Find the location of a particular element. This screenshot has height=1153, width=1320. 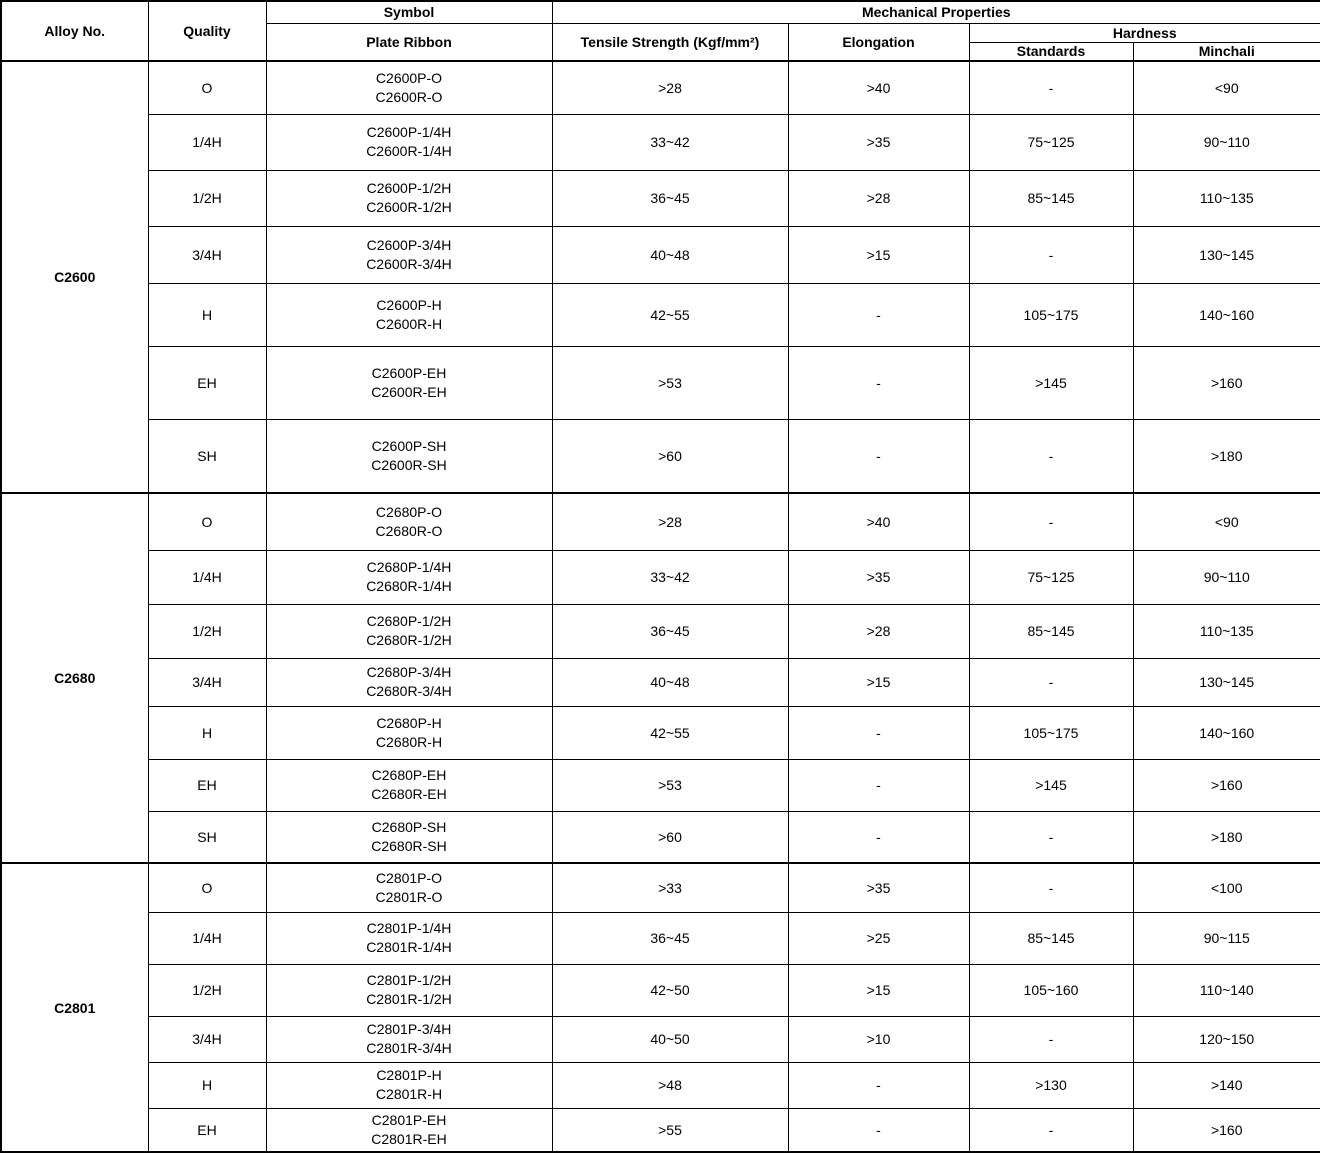

minchali-cell: <90 is located at coordinates (1226, 521).